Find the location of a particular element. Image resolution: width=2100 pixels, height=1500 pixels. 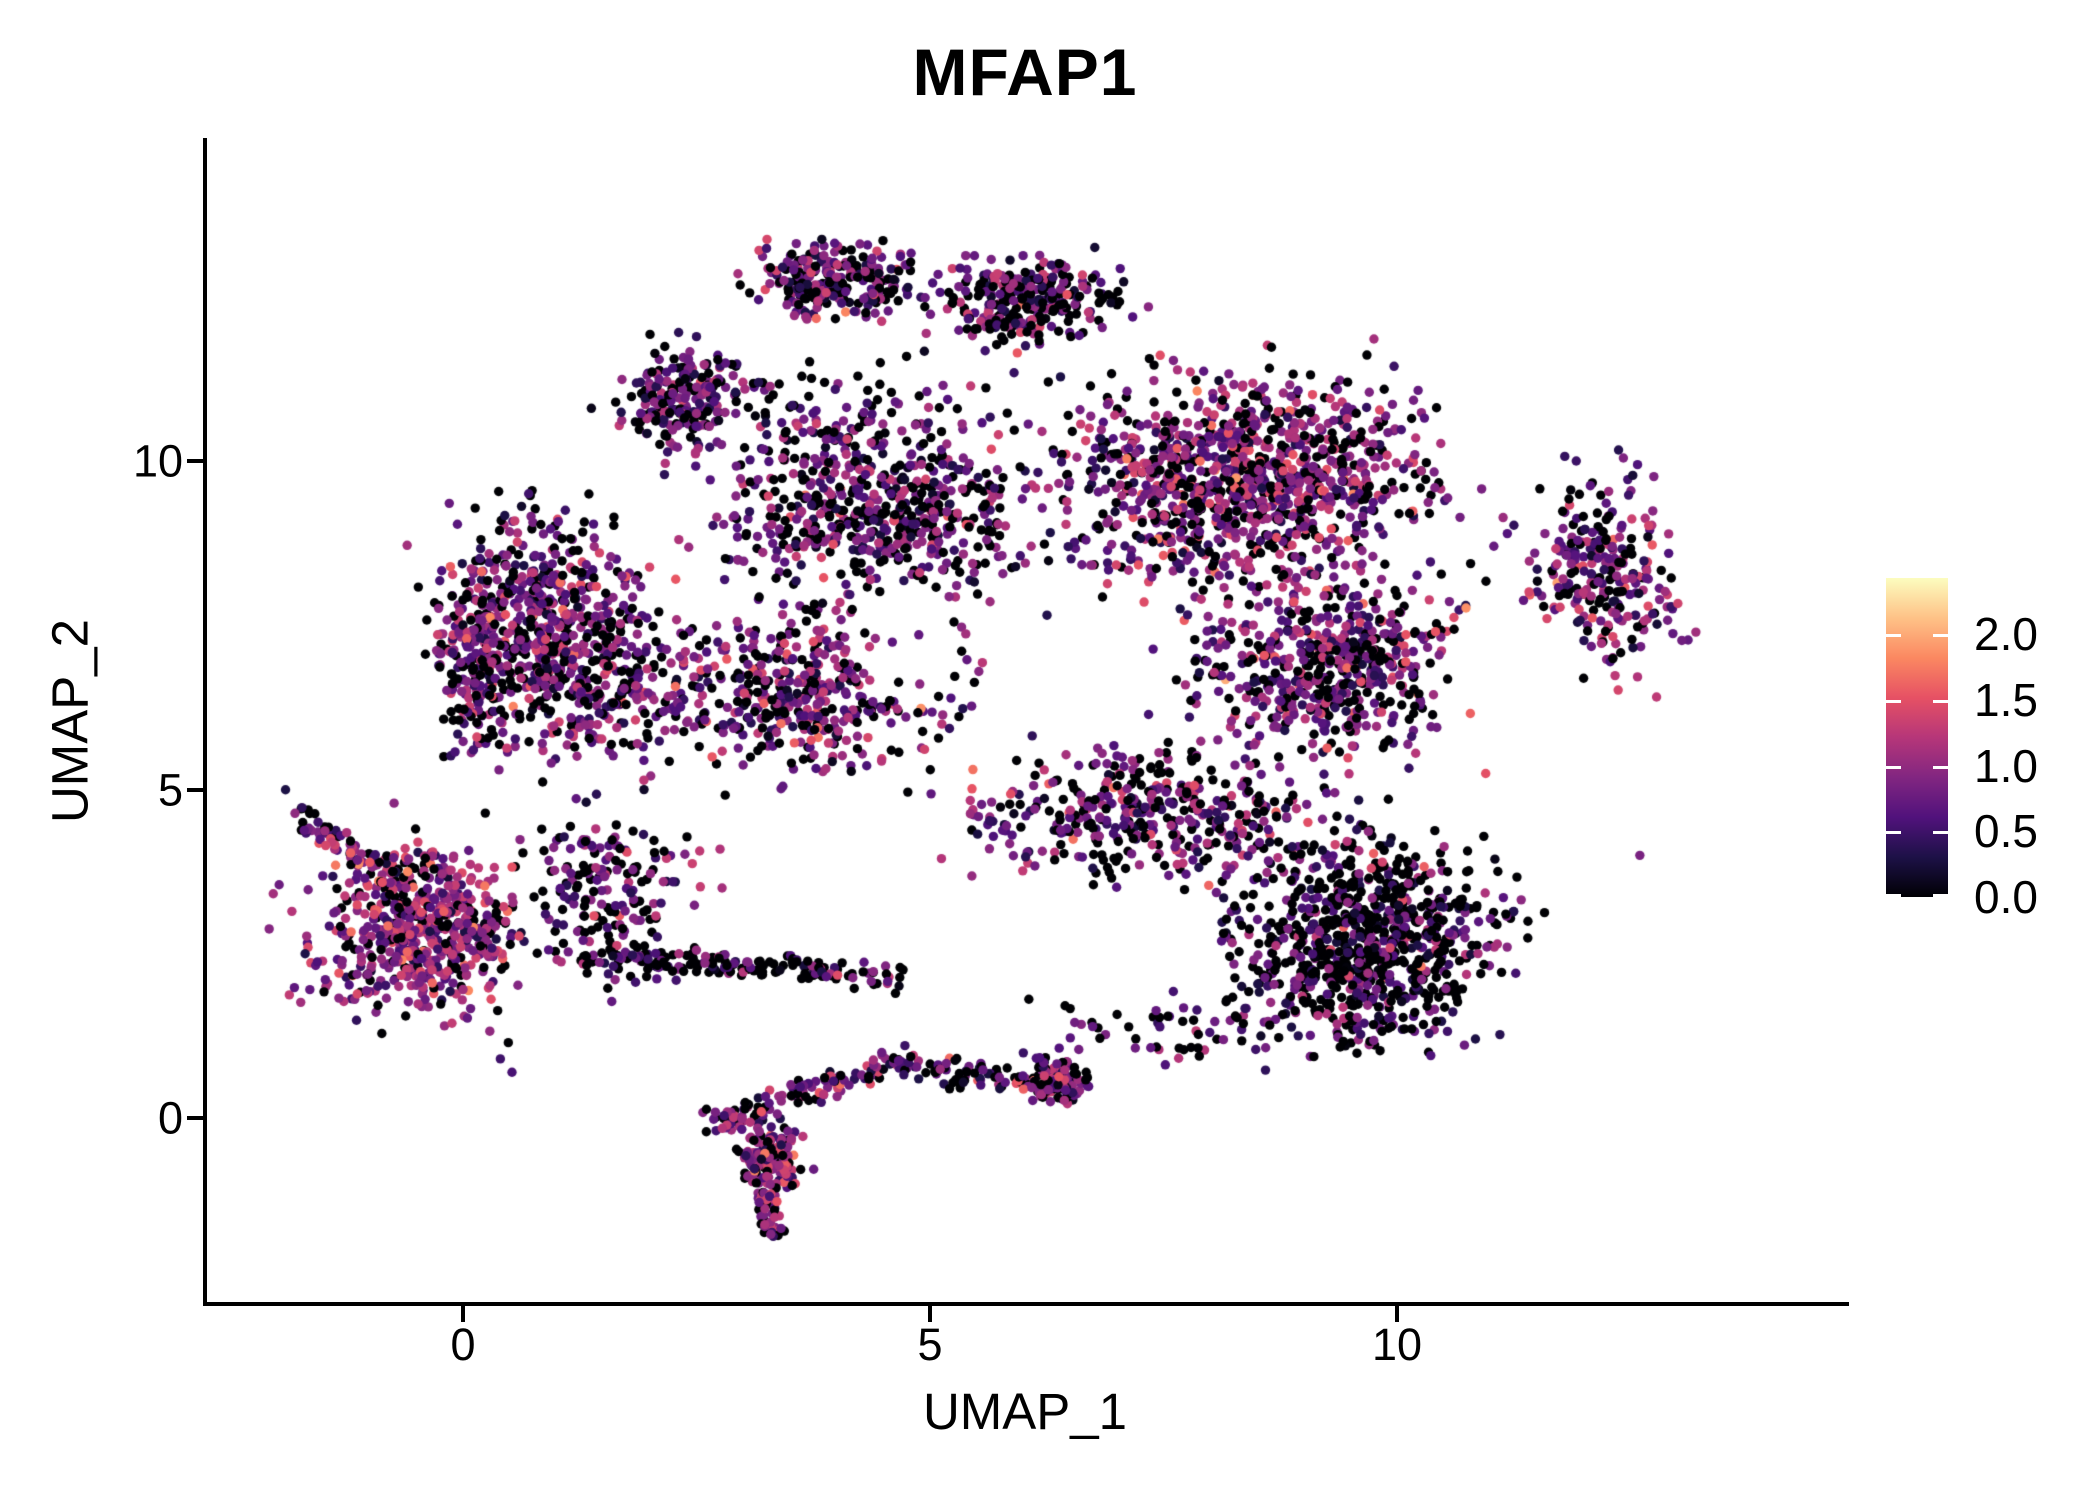

colorbar-tick-label: 1.5 is located at coordinates (2006, 700).